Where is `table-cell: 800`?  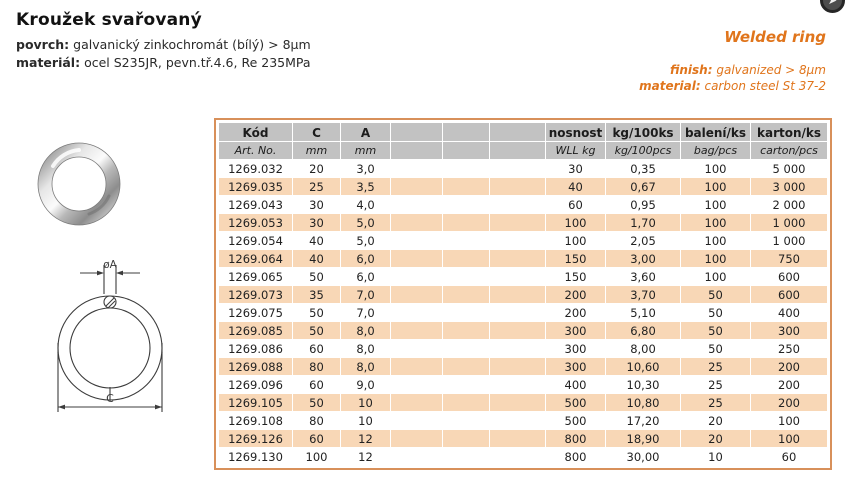 table-cell: 800 is located at coordinates (575, 438).